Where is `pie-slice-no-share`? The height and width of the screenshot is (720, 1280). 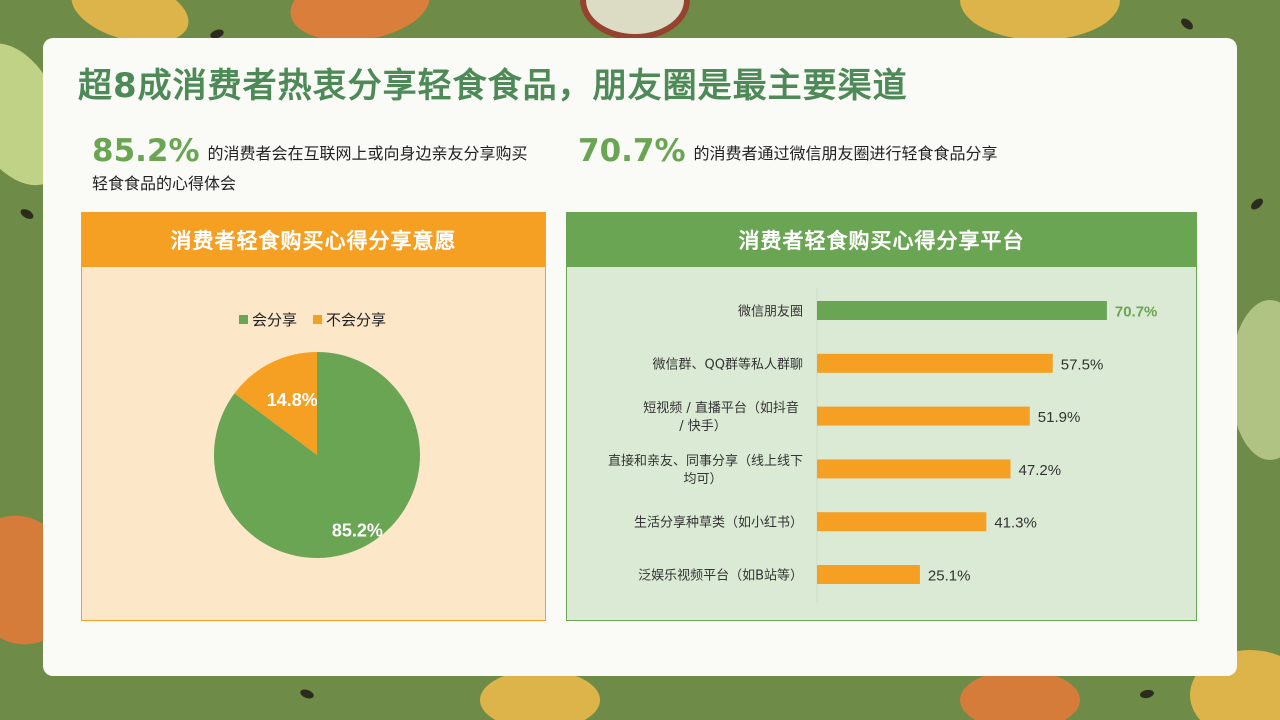
pie-slice-no-share is located at coordinates (275, 403).